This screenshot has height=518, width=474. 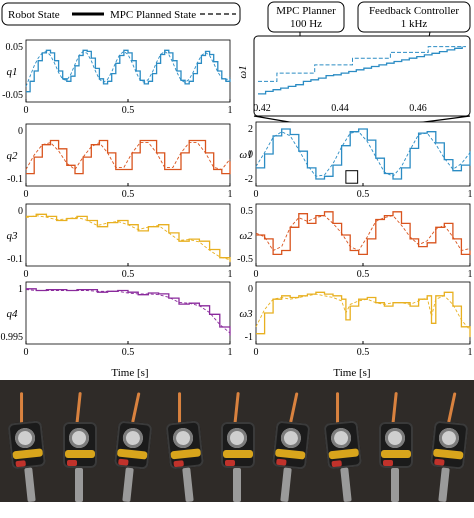 I want to click on legend-mpc-label: MPC Planned State, so click(x=153, y=15).